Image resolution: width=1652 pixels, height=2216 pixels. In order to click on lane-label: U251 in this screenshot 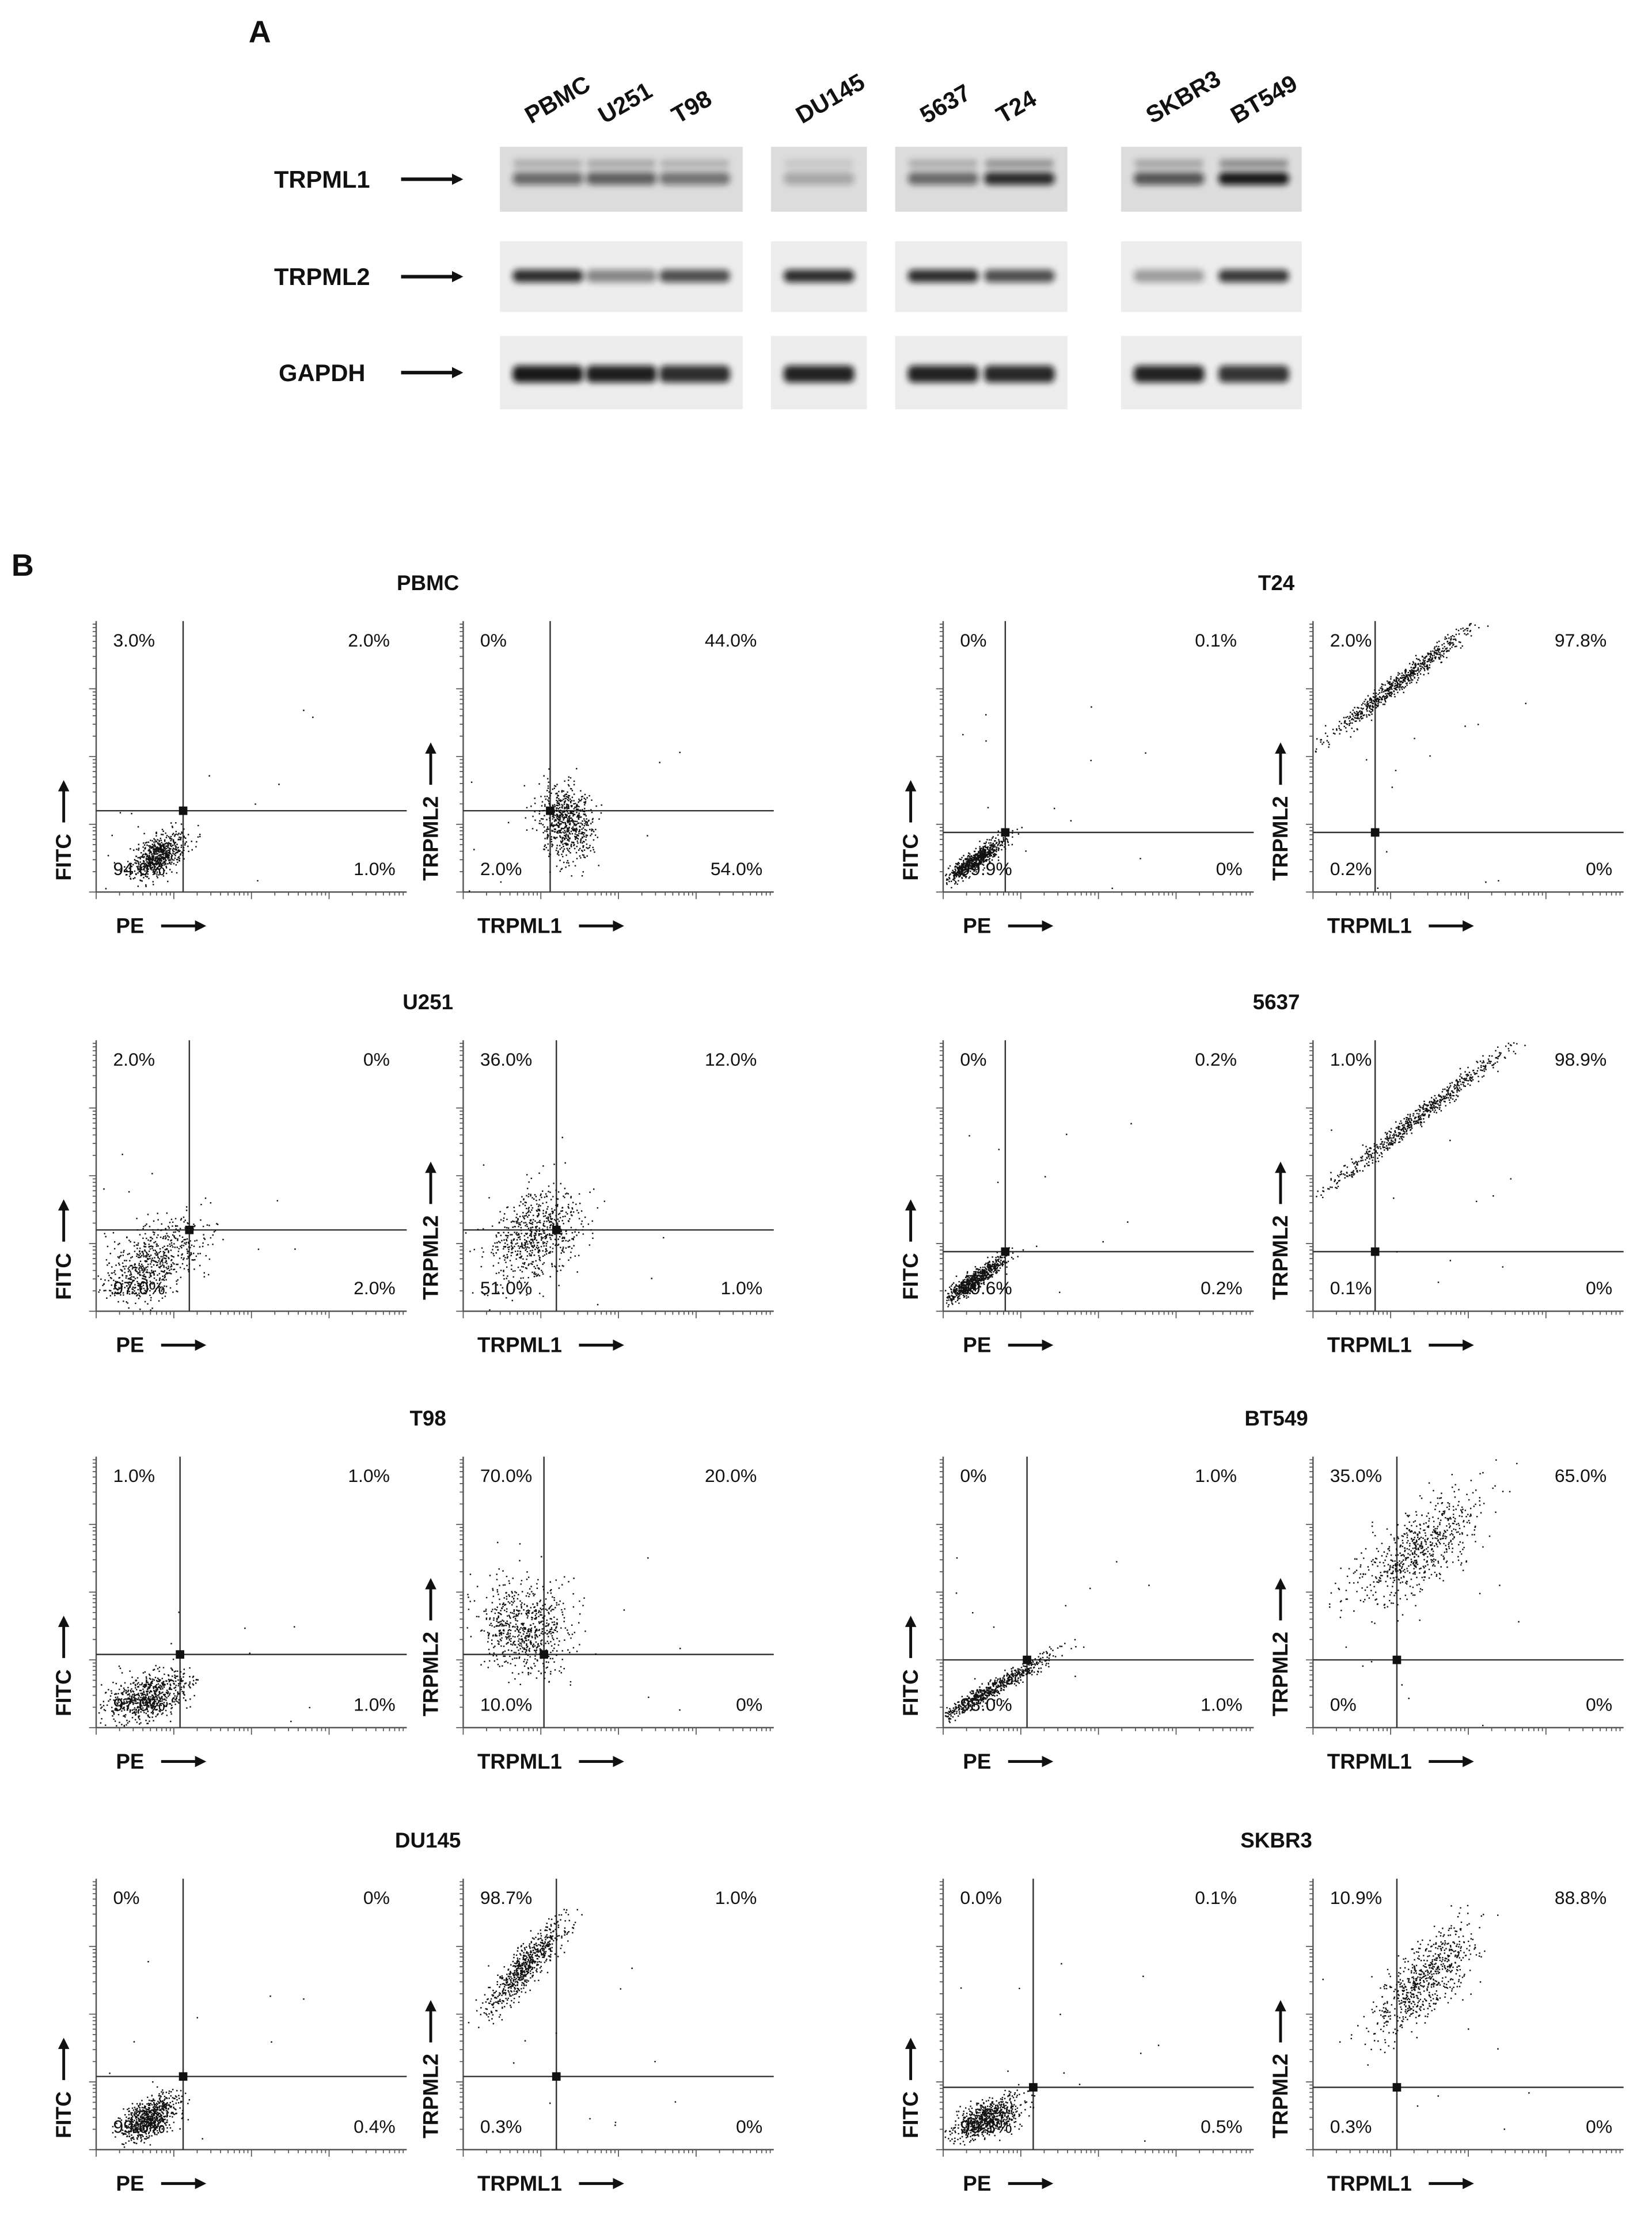, I will do `click(625, 103)`.